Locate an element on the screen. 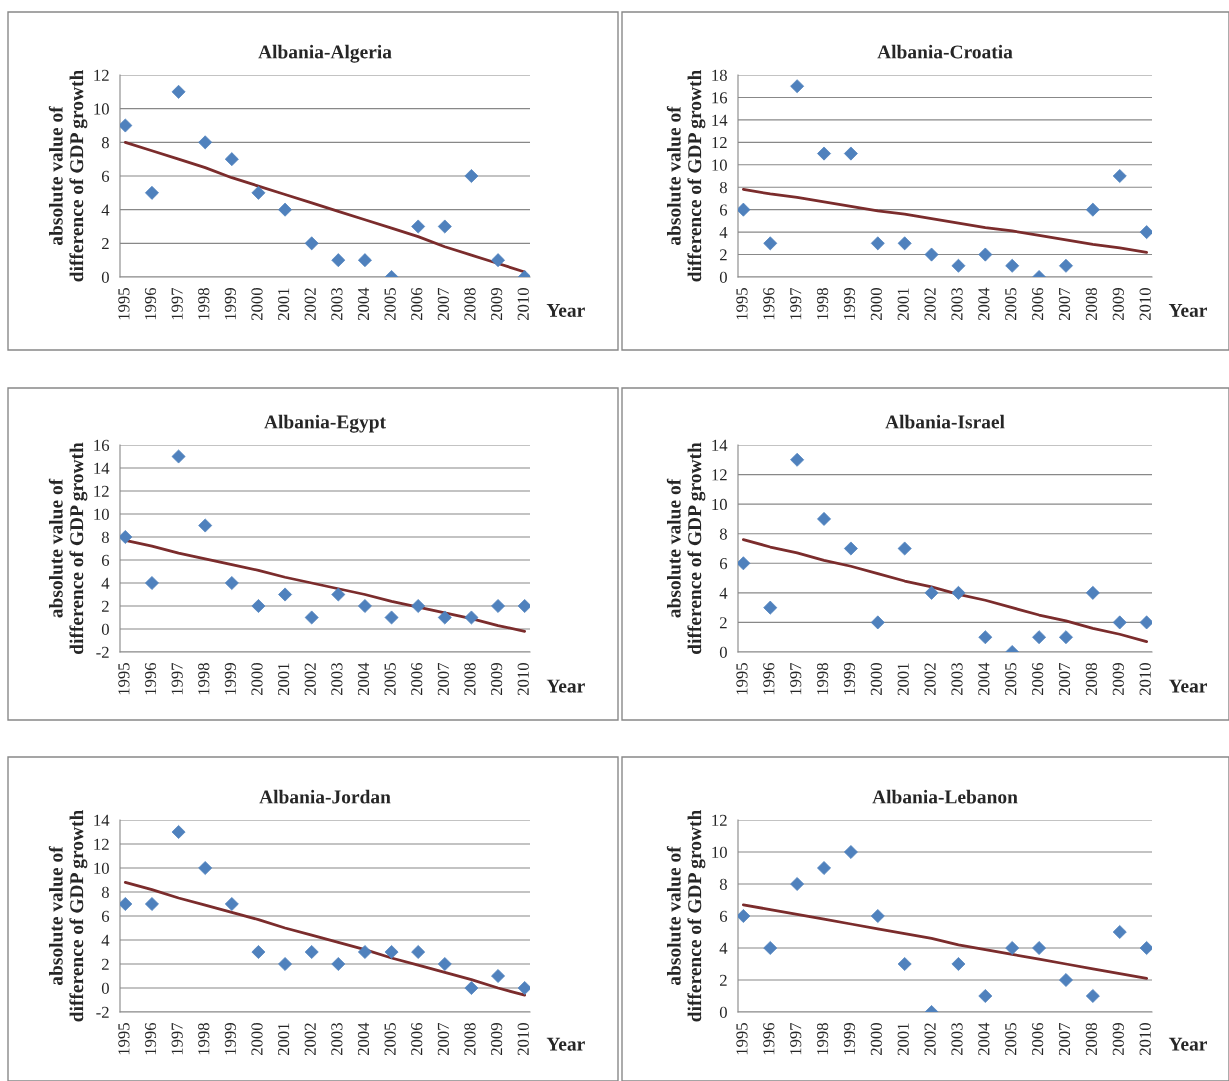 This screenshot has height=1081, width=1229. chart-title: Albania-Egypt is located at coordinates (325, 423).